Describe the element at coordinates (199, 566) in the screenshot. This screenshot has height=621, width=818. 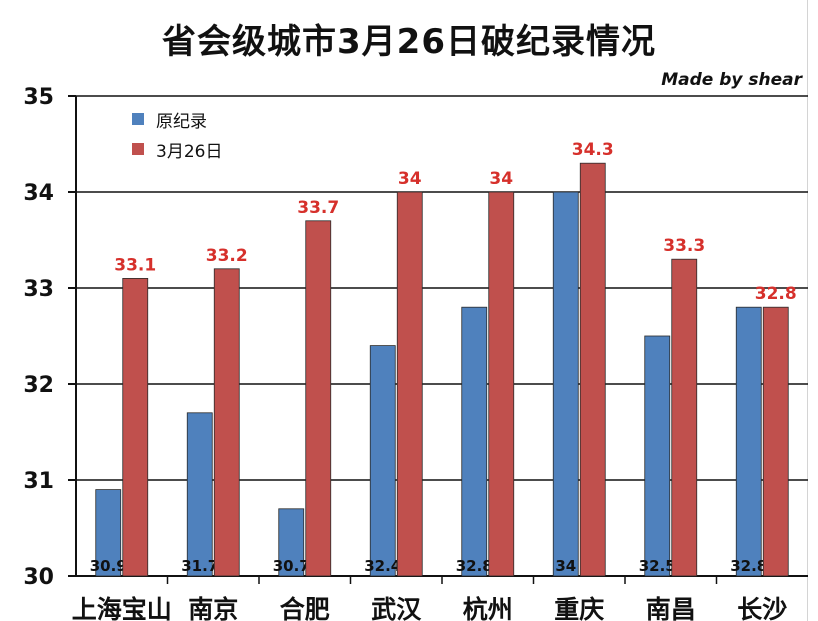
I see `data-label-original-1: 31.7` at that location.